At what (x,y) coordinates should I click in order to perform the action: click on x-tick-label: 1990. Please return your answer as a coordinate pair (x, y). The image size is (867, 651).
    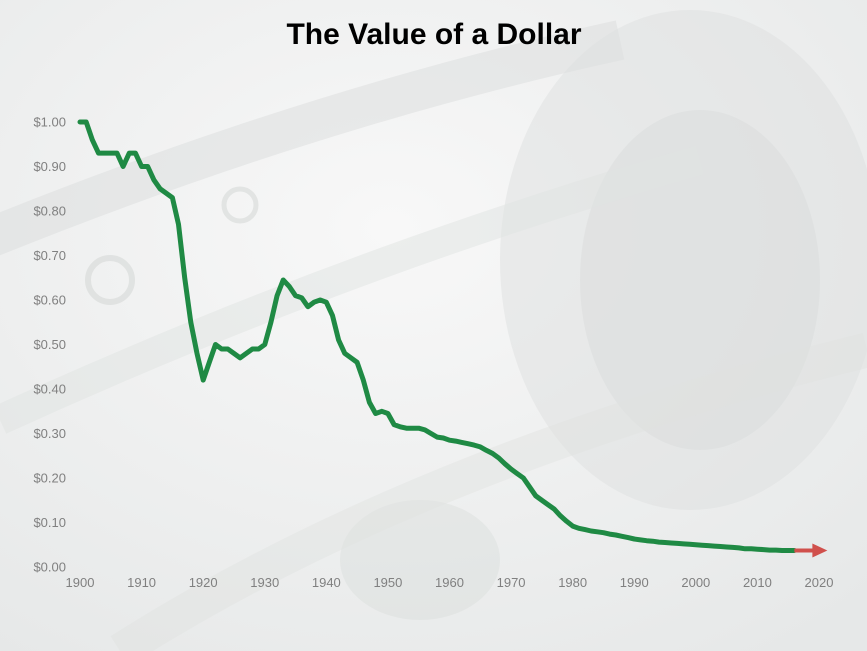
    Looking at the image, I should click on (634, 582).